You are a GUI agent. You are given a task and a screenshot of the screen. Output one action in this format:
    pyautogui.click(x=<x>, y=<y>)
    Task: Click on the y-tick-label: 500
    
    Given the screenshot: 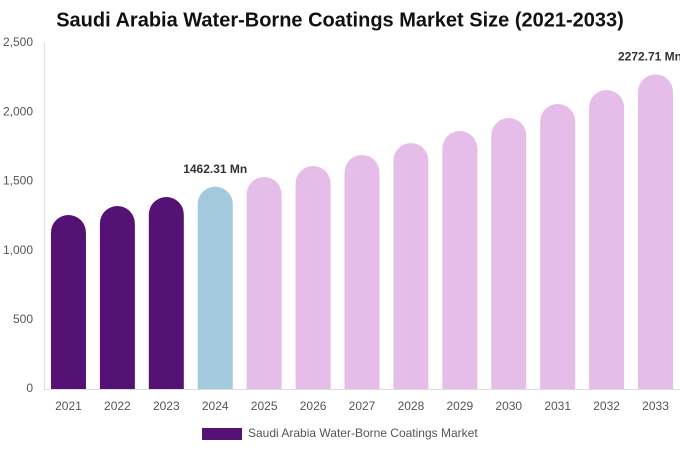 What is the action you would take?
    pyautogui.click(x=23, y=319)
    